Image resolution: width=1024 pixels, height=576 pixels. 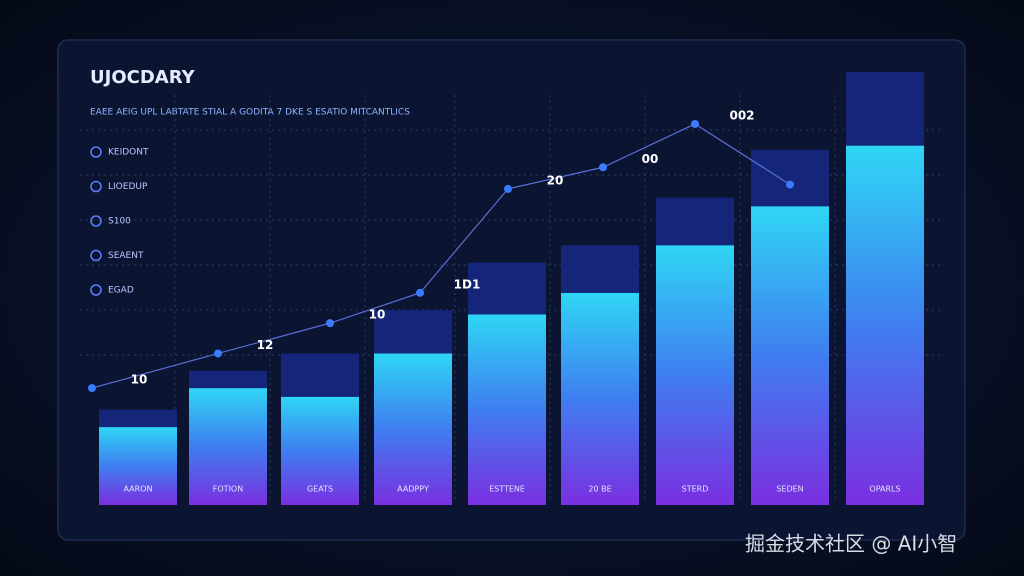 I want to click on annotation: 1D1, so click(x=467, y=284).